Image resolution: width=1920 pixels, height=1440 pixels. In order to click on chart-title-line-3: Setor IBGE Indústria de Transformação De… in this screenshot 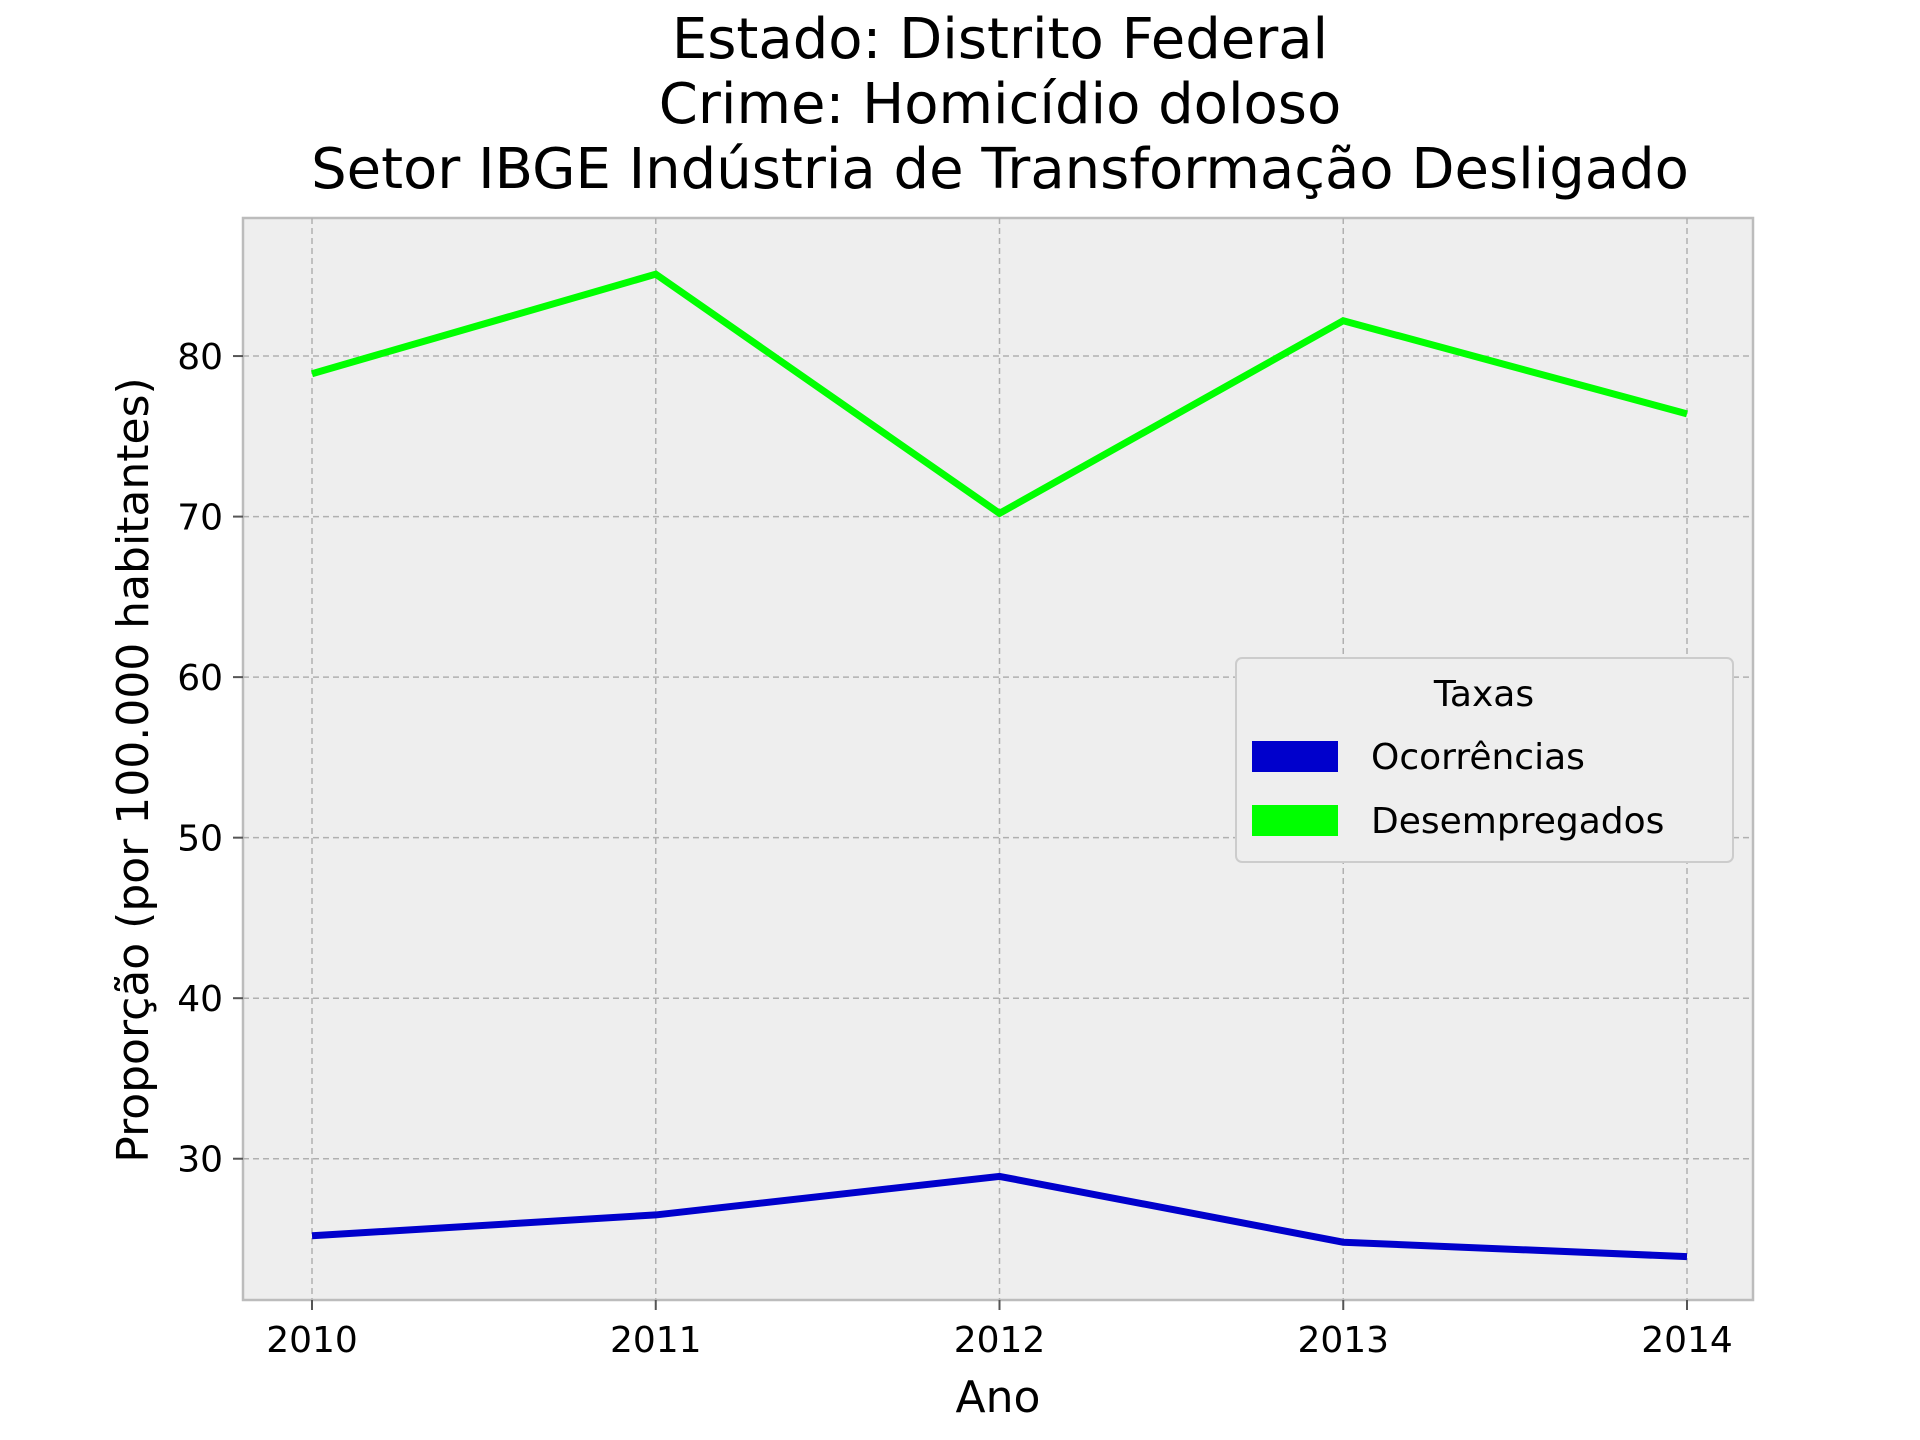, I will do `click(1000, 169)`.